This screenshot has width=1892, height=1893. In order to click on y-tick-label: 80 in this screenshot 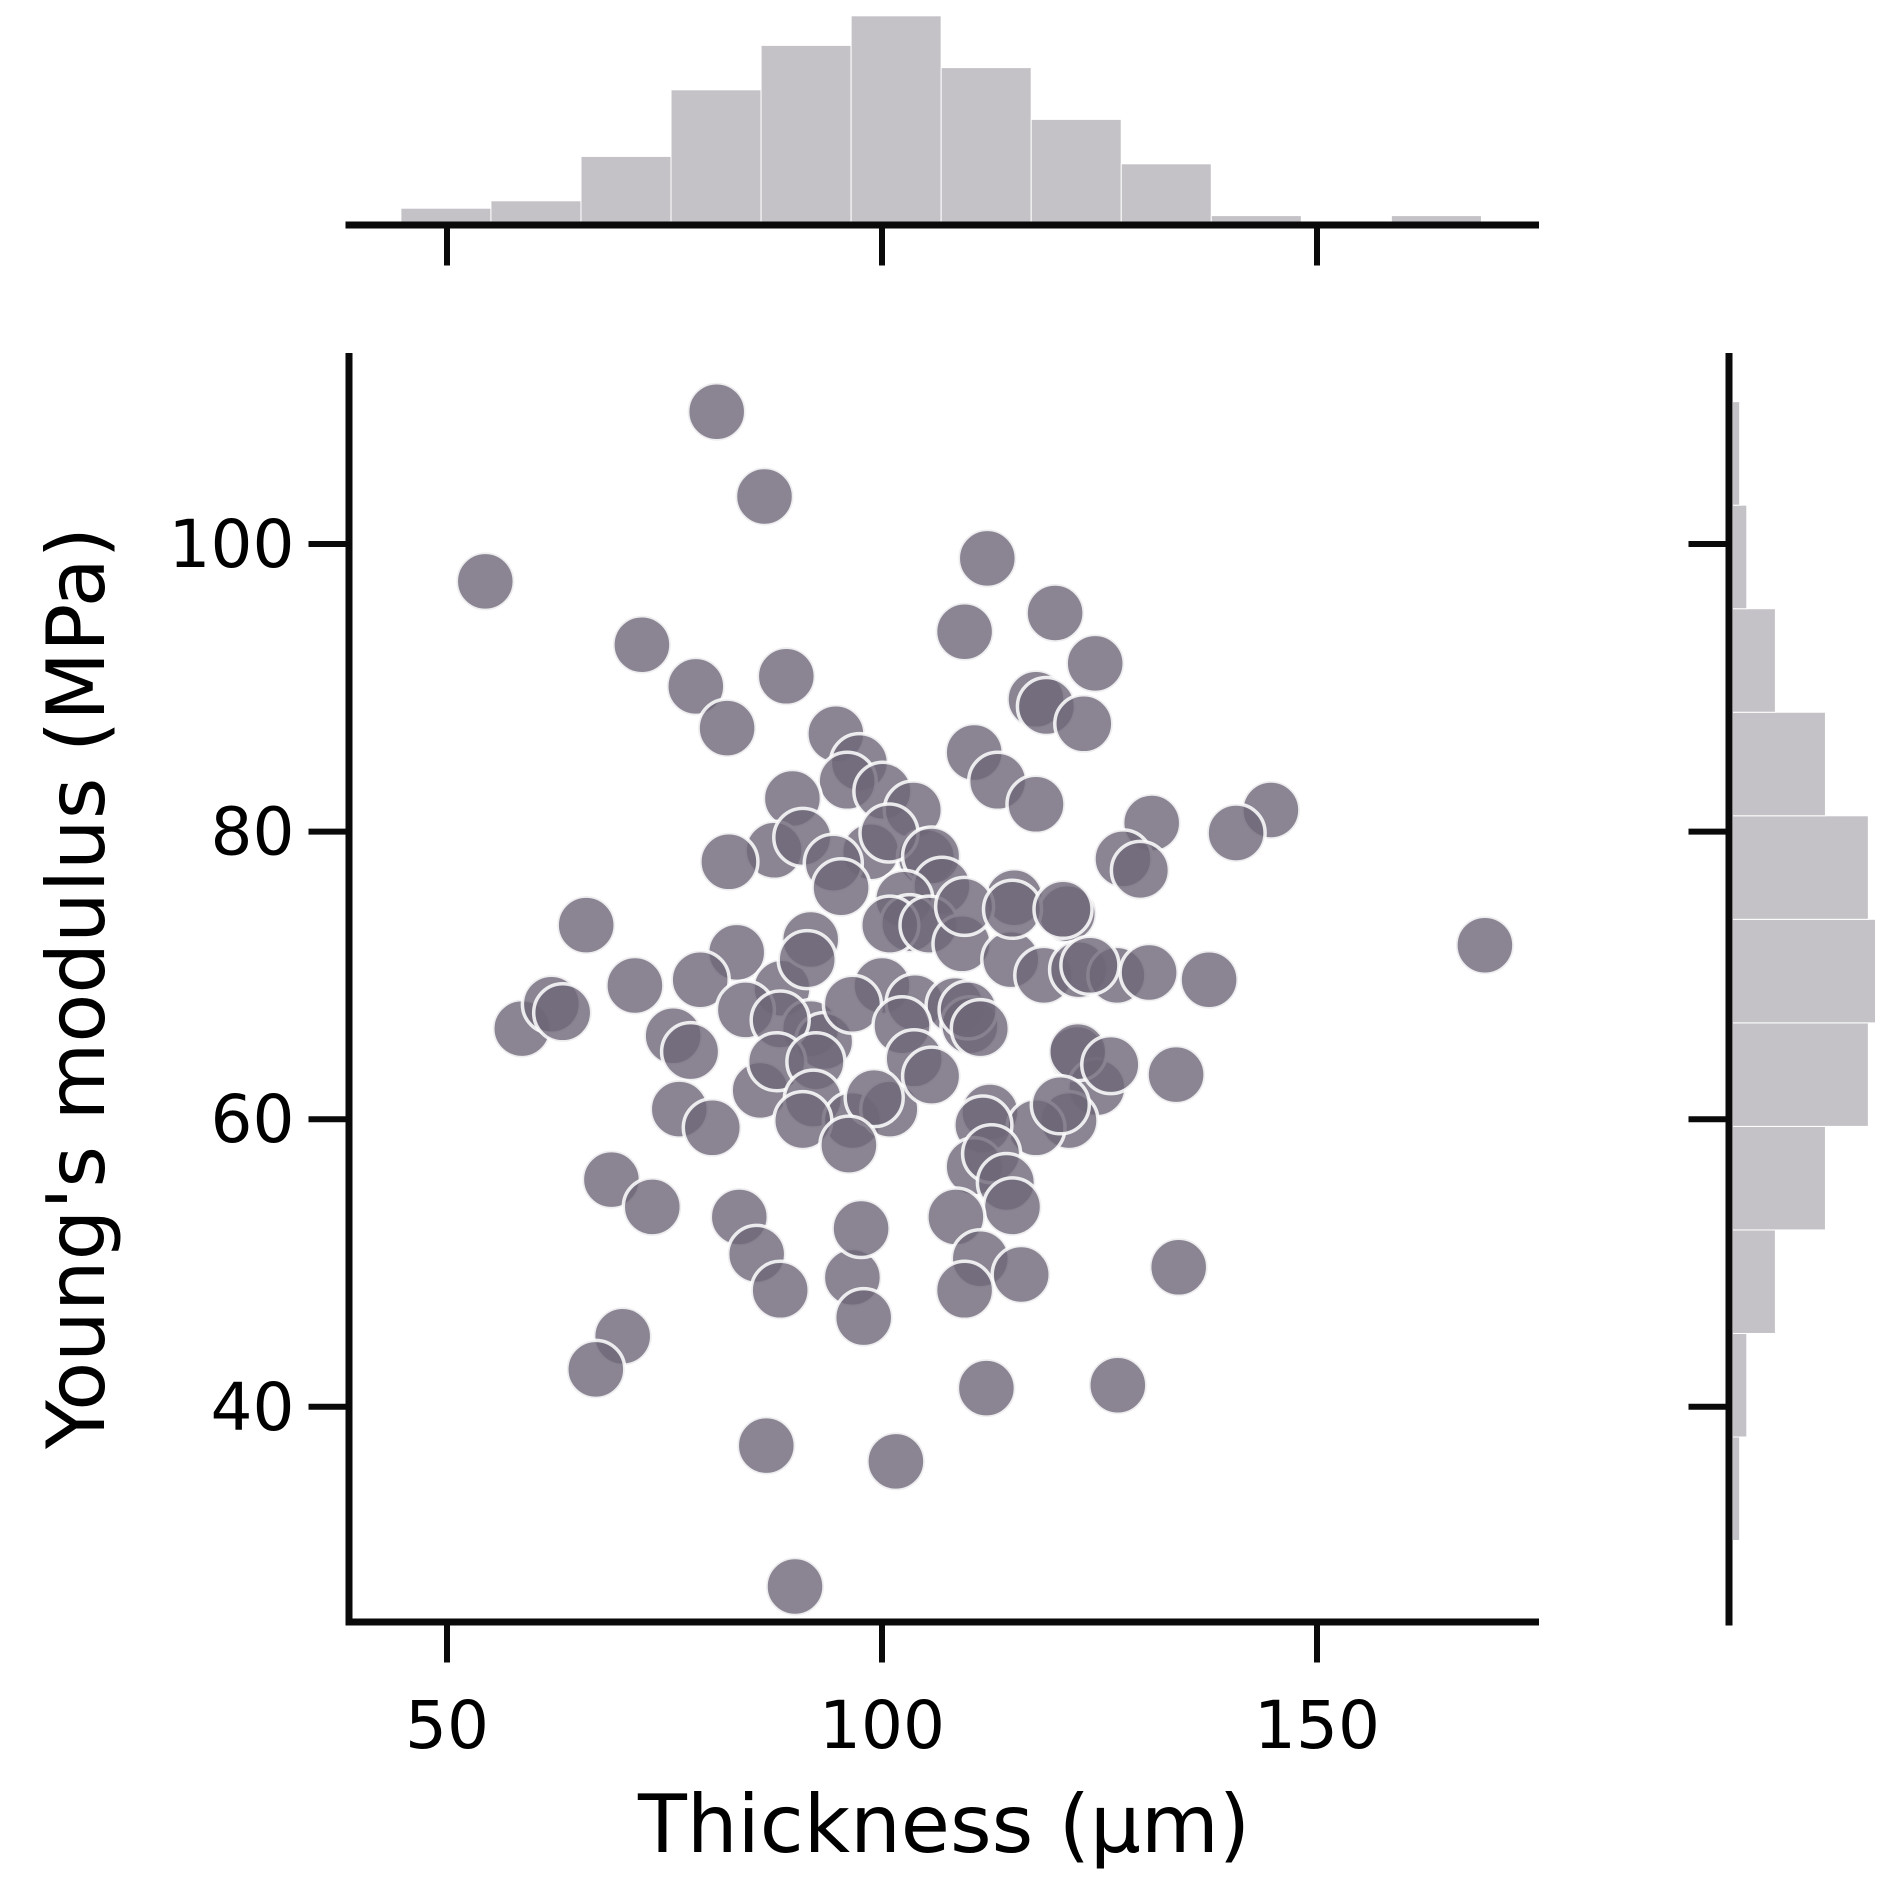, I will do `click(253, 832)`.